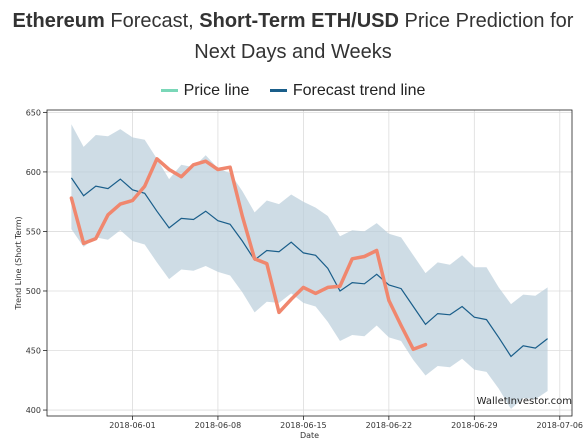 The height and width of the screenshot is (440, 586). What do you see at coordinates (389, 425) in the screenshot?
I see `x-tick-label: 2018-06-22` at bounding box center [389, 425].